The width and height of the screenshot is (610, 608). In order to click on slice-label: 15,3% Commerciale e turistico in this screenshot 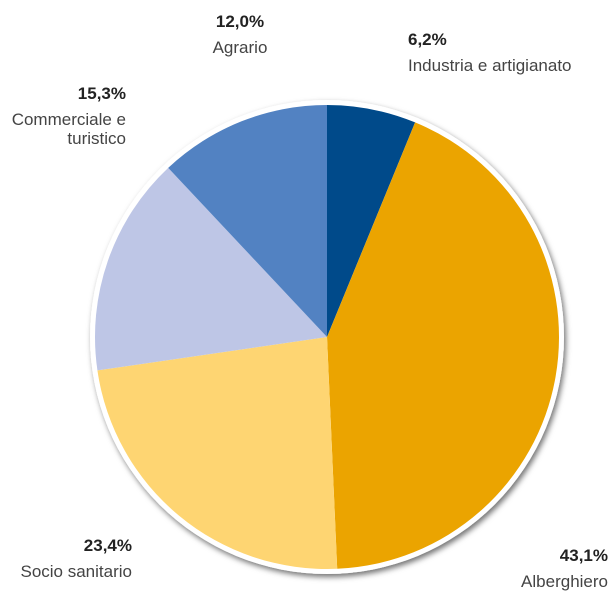, I will do `click(63, 116)`.